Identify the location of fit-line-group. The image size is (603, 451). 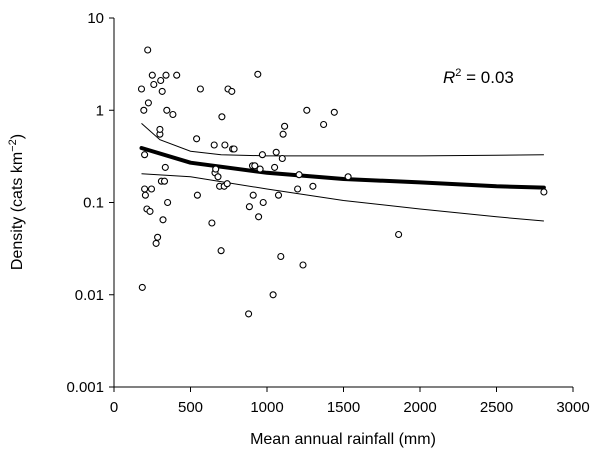
(342, 168).